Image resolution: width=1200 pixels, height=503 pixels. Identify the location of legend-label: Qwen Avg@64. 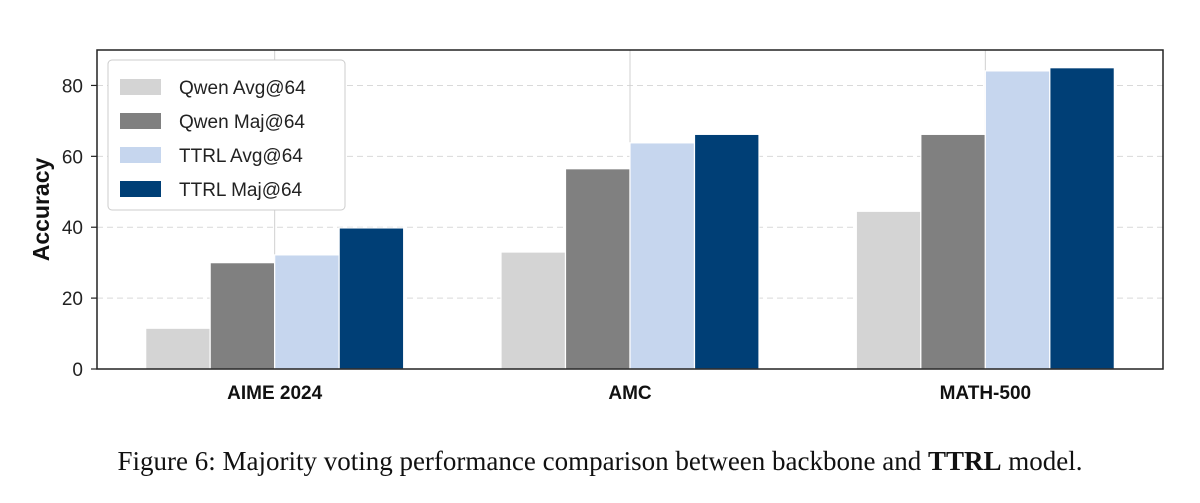
(242, 88).